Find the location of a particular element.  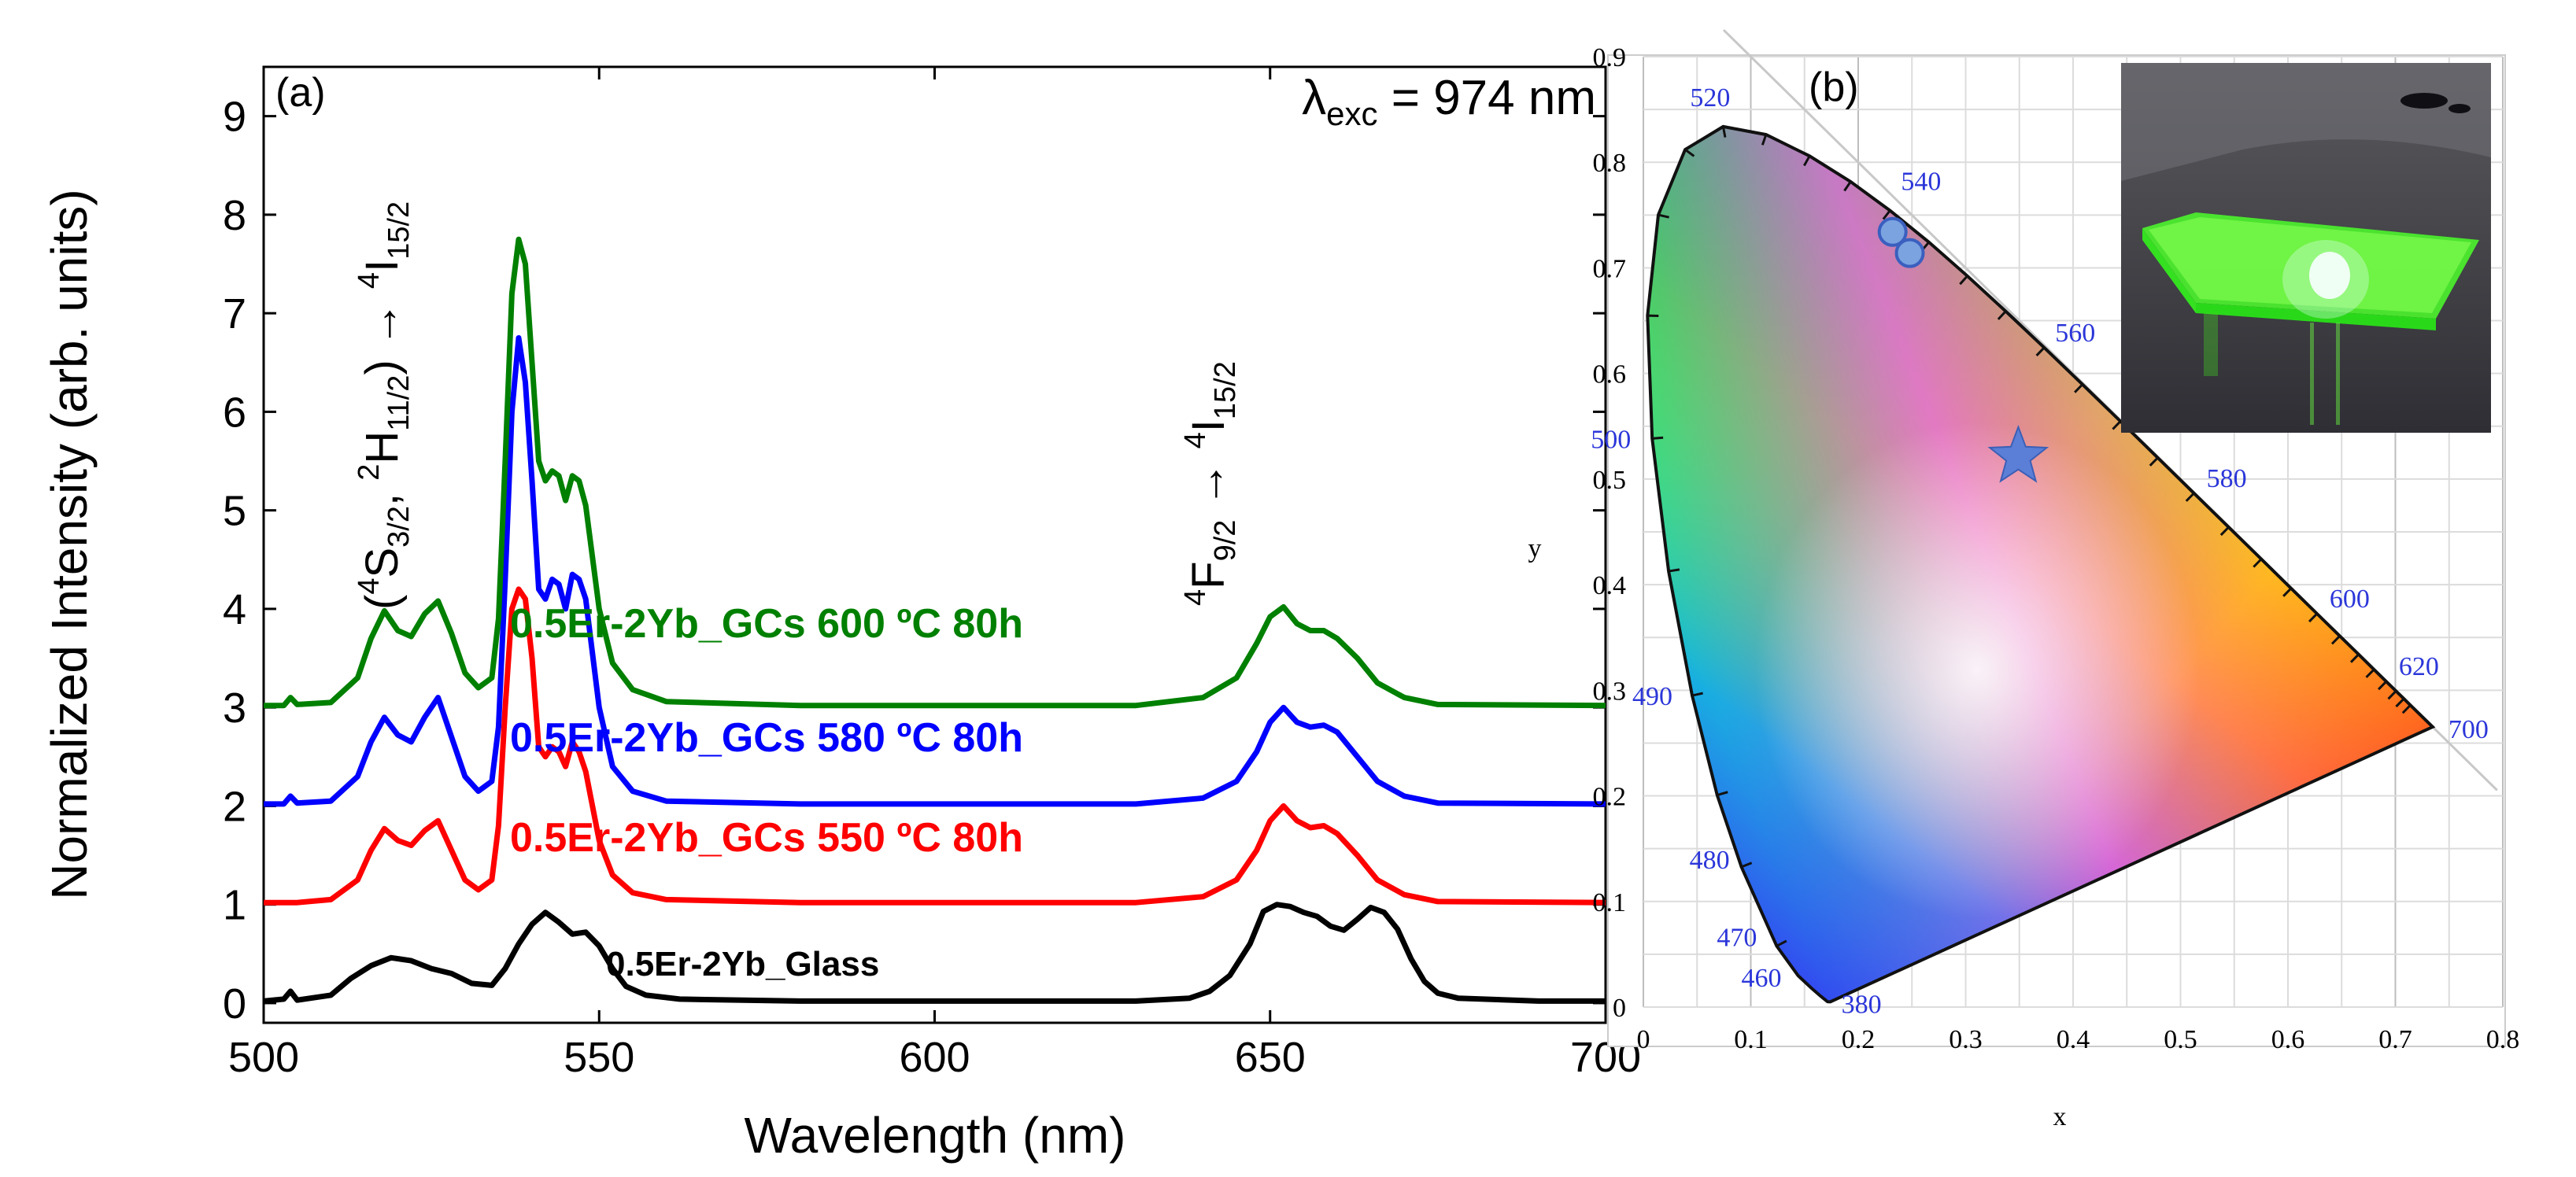

x-tick-label-a: 550 is located at coordinates (599, 1057).